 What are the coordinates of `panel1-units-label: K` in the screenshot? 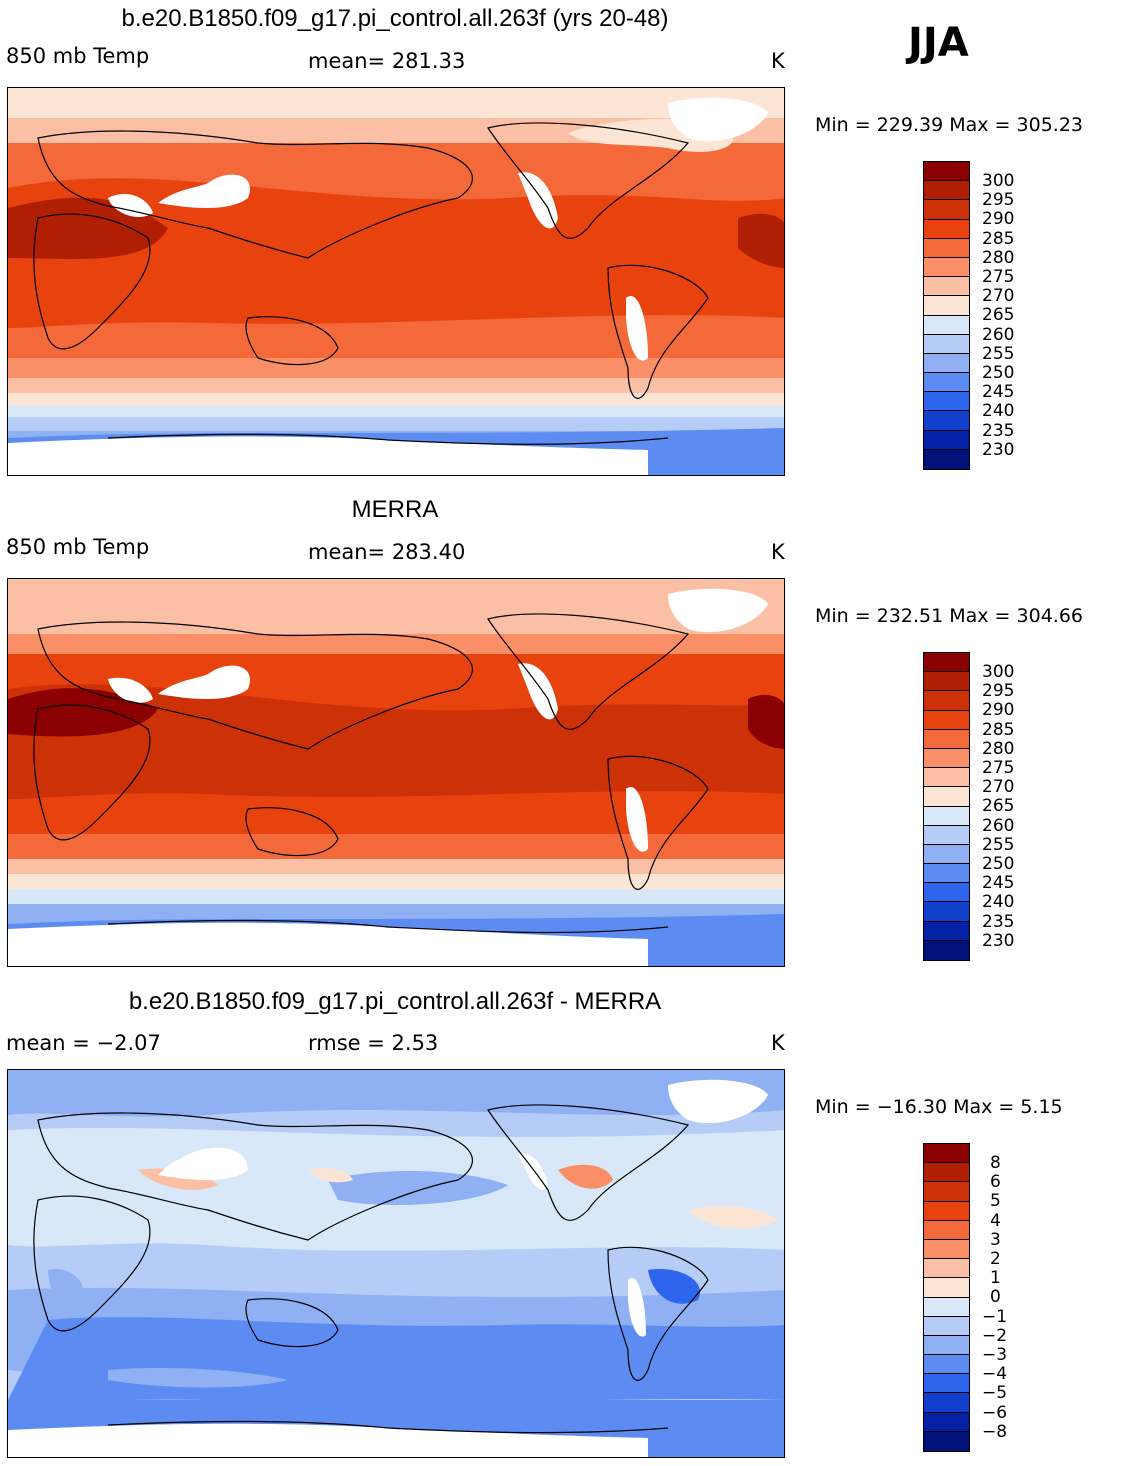 It's located at (778, 61).